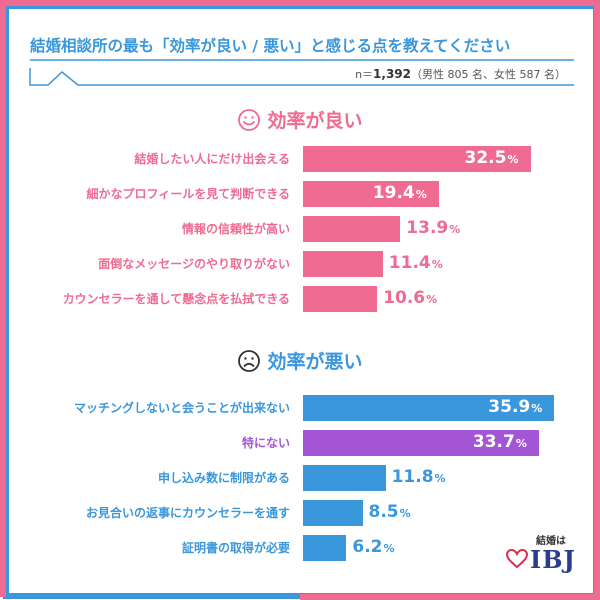 The image size is (600, 600). I want to click on sample-count: 1,392, so click(392, 74).